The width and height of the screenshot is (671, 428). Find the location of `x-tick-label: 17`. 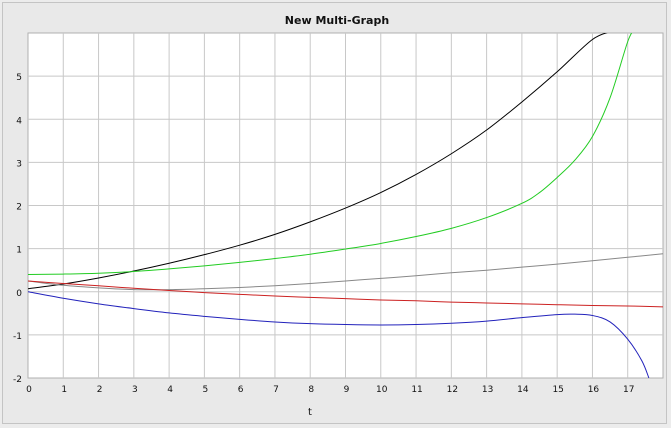

x-tick-label: 17 is located at coordinates (628, 390).